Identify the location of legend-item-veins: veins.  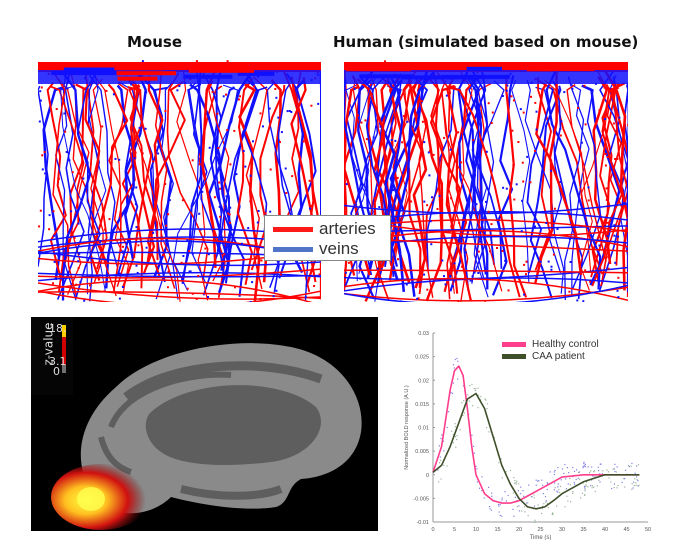
(316, 249).